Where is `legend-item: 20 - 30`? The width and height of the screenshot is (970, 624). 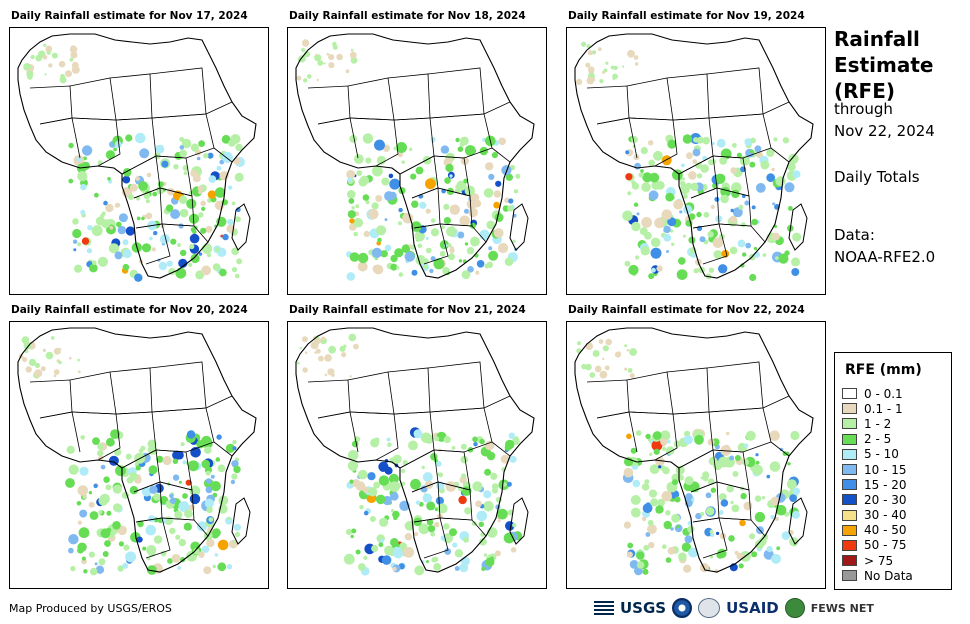
legend-item: 20 - 30 is located at coordinates (896, 499).